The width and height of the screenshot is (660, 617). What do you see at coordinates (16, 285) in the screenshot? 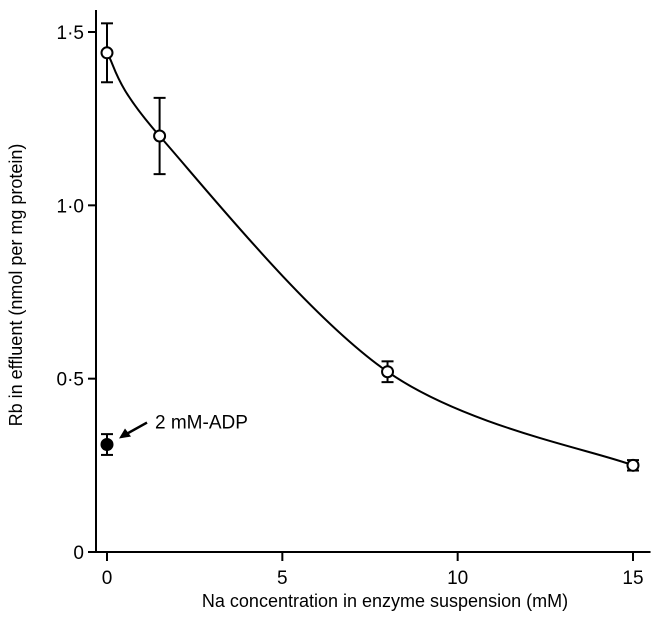
I see `y-axis-label: Rb in effluent (nmol per mg protein)` at bounding box center [16, 285].